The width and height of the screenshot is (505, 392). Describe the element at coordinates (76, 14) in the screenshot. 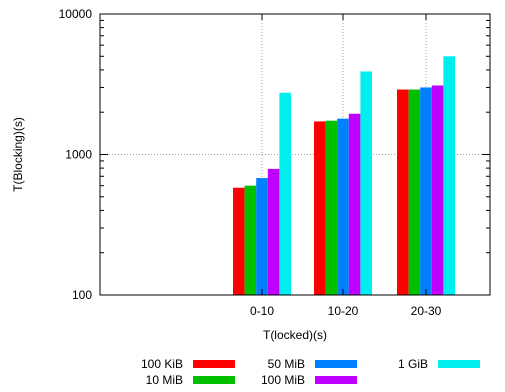

I see `y-tick-label: 10000` at that location.